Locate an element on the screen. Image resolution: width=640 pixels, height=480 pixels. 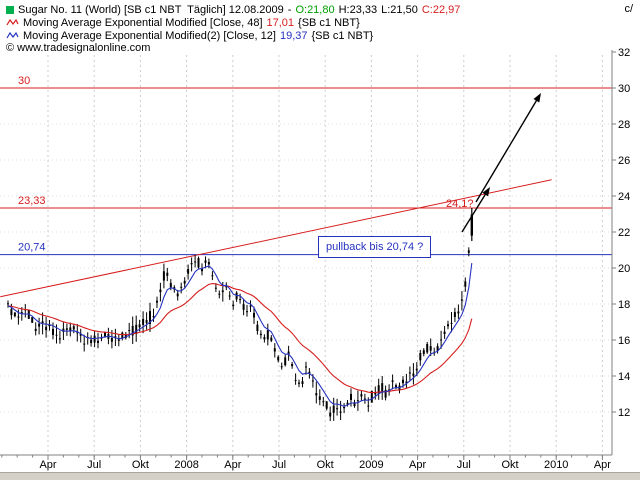
pullback-annotation-box: pullback bis 20,74 ? is located at coordinates (375, 247).